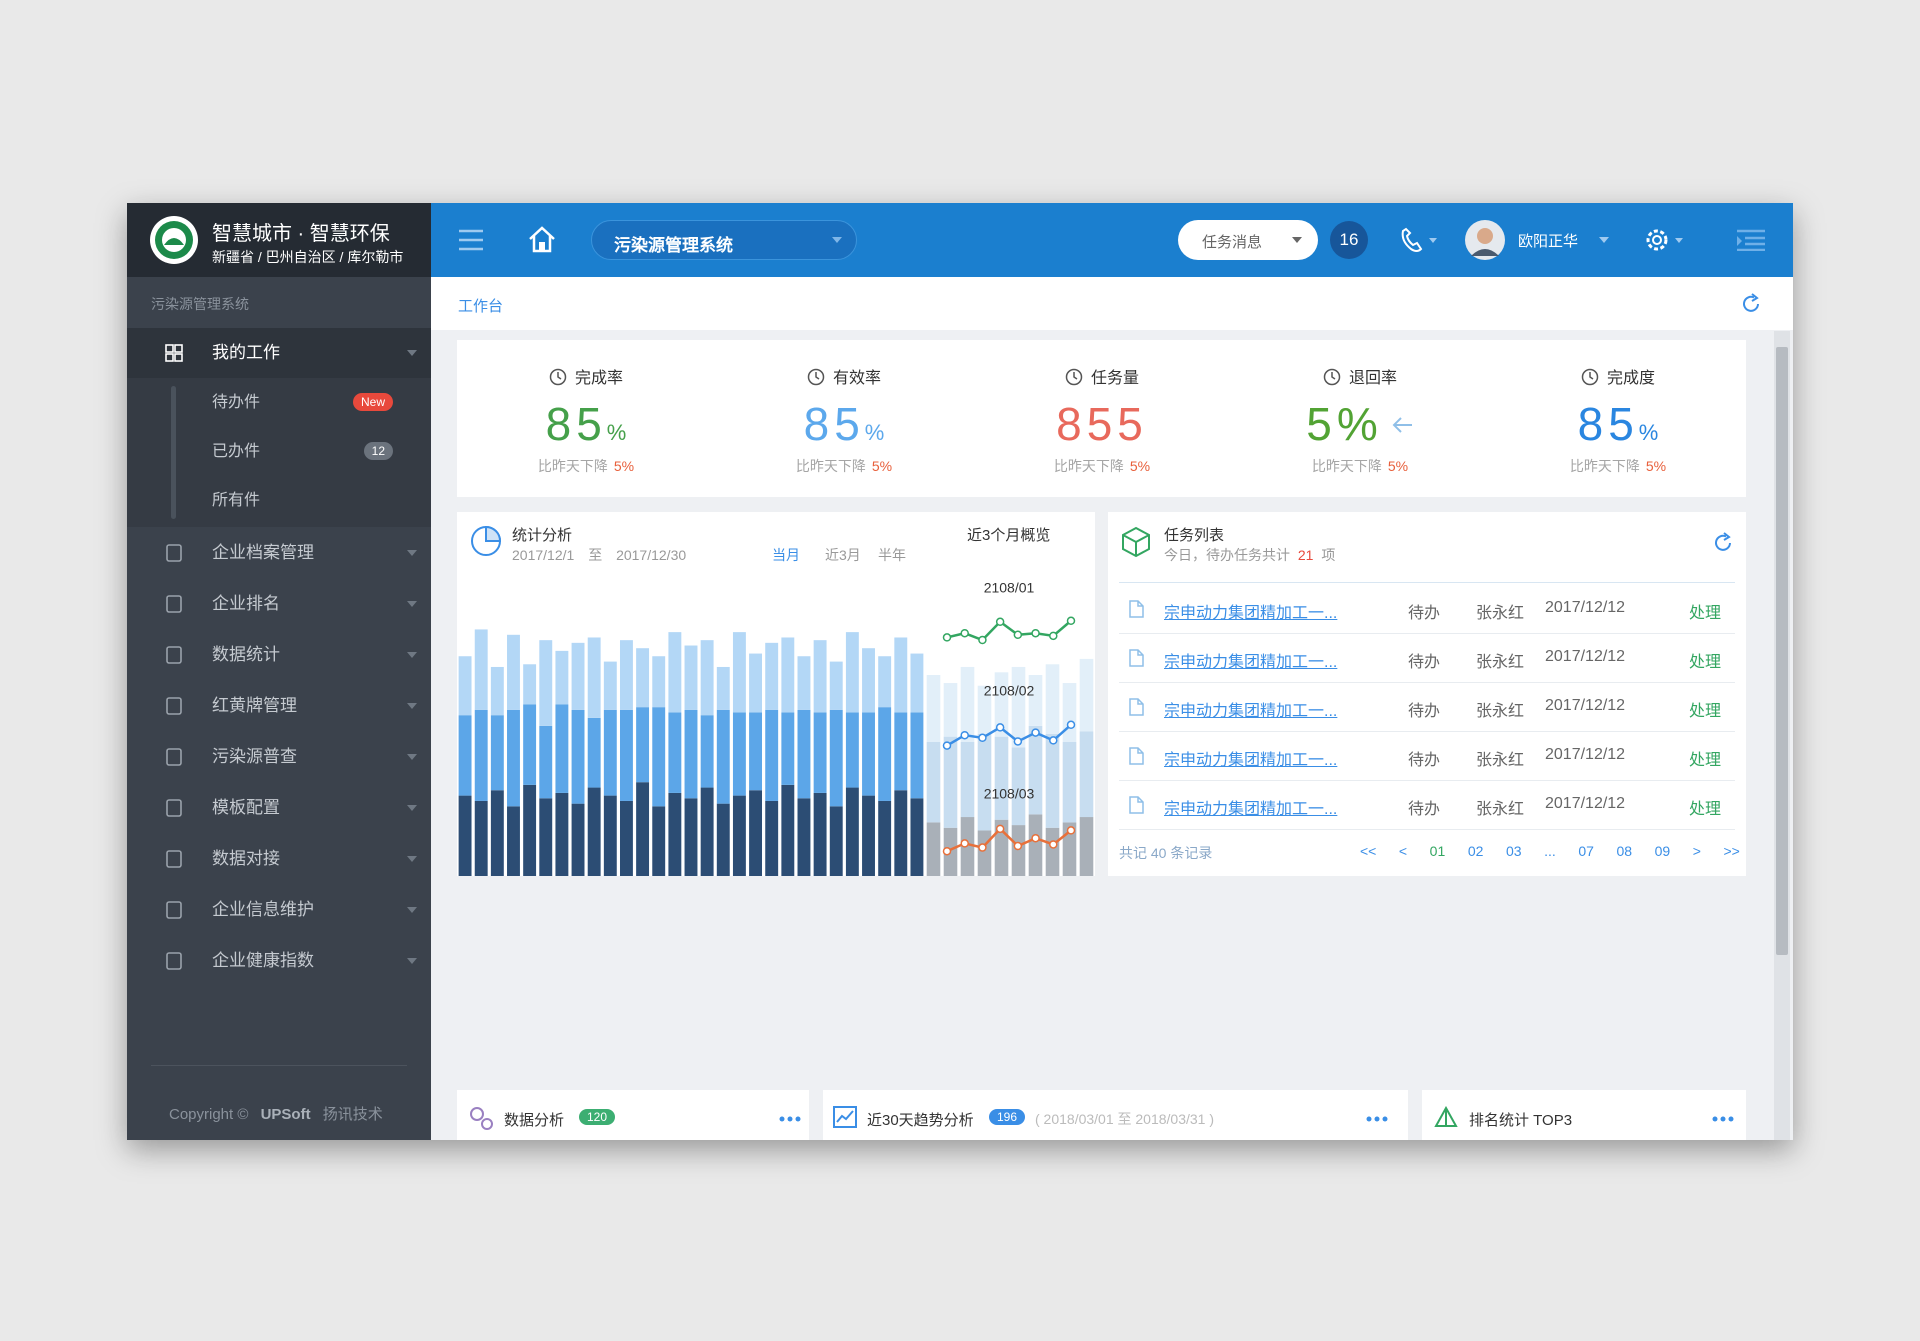 This screenshot has width=1920, height=1341. I want to click on summary-suffix: 项, so click(1328, 555).